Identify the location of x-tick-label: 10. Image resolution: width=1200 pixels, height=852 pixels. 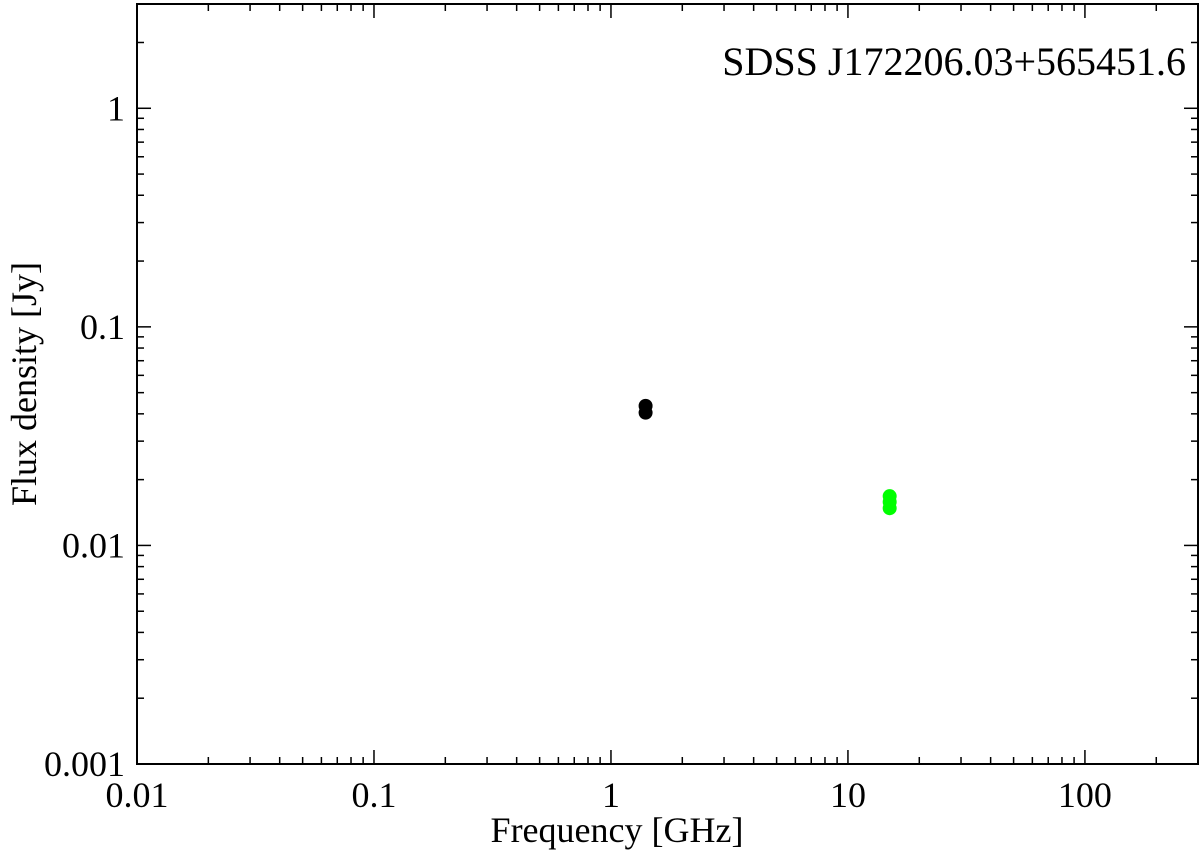
(848, 795).